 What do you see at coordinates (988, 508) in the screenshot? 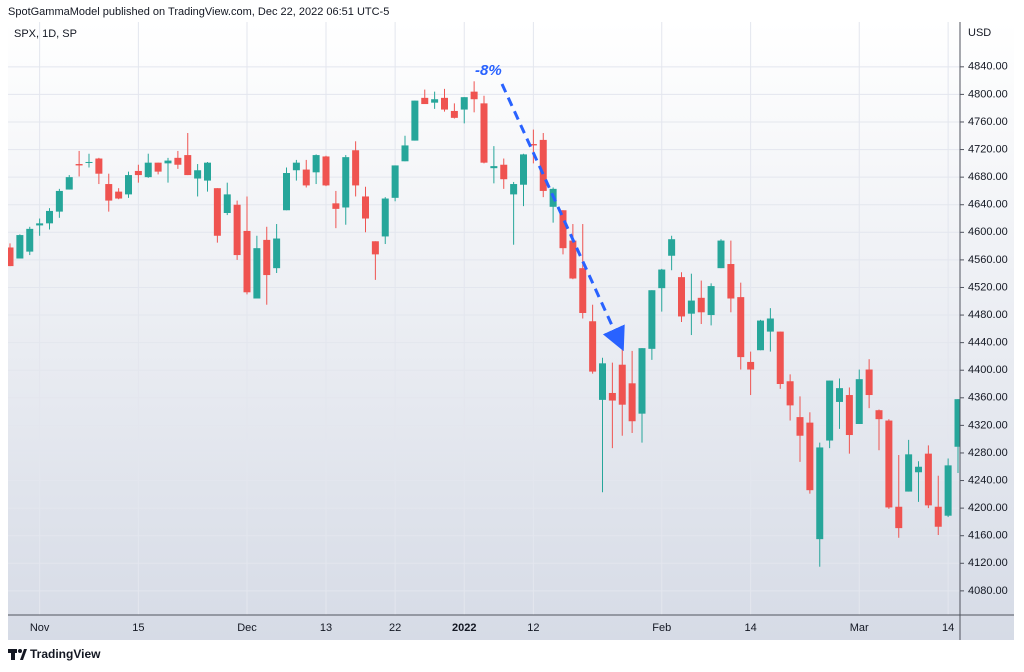
I see `y-tick-label: 4200.00` at bounding box center [988, 508].